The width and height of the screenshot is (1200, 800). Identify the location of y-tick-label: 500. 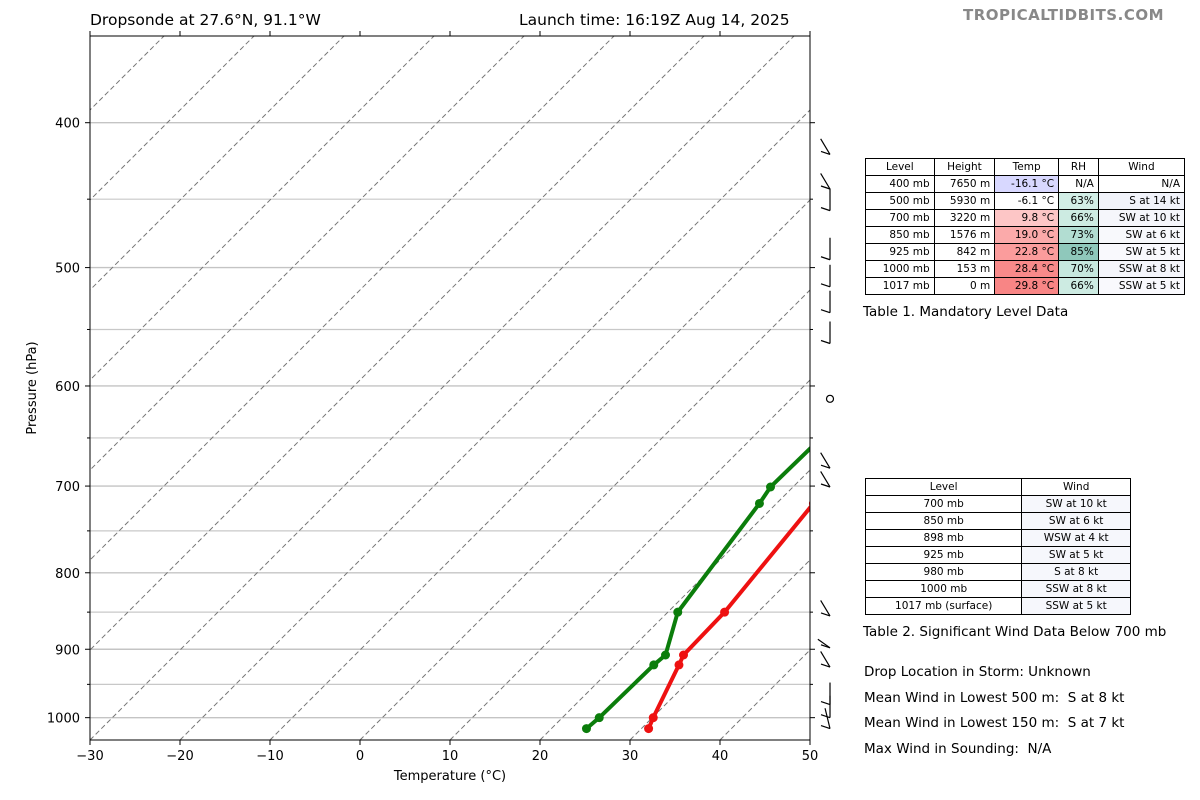
(67, 269).